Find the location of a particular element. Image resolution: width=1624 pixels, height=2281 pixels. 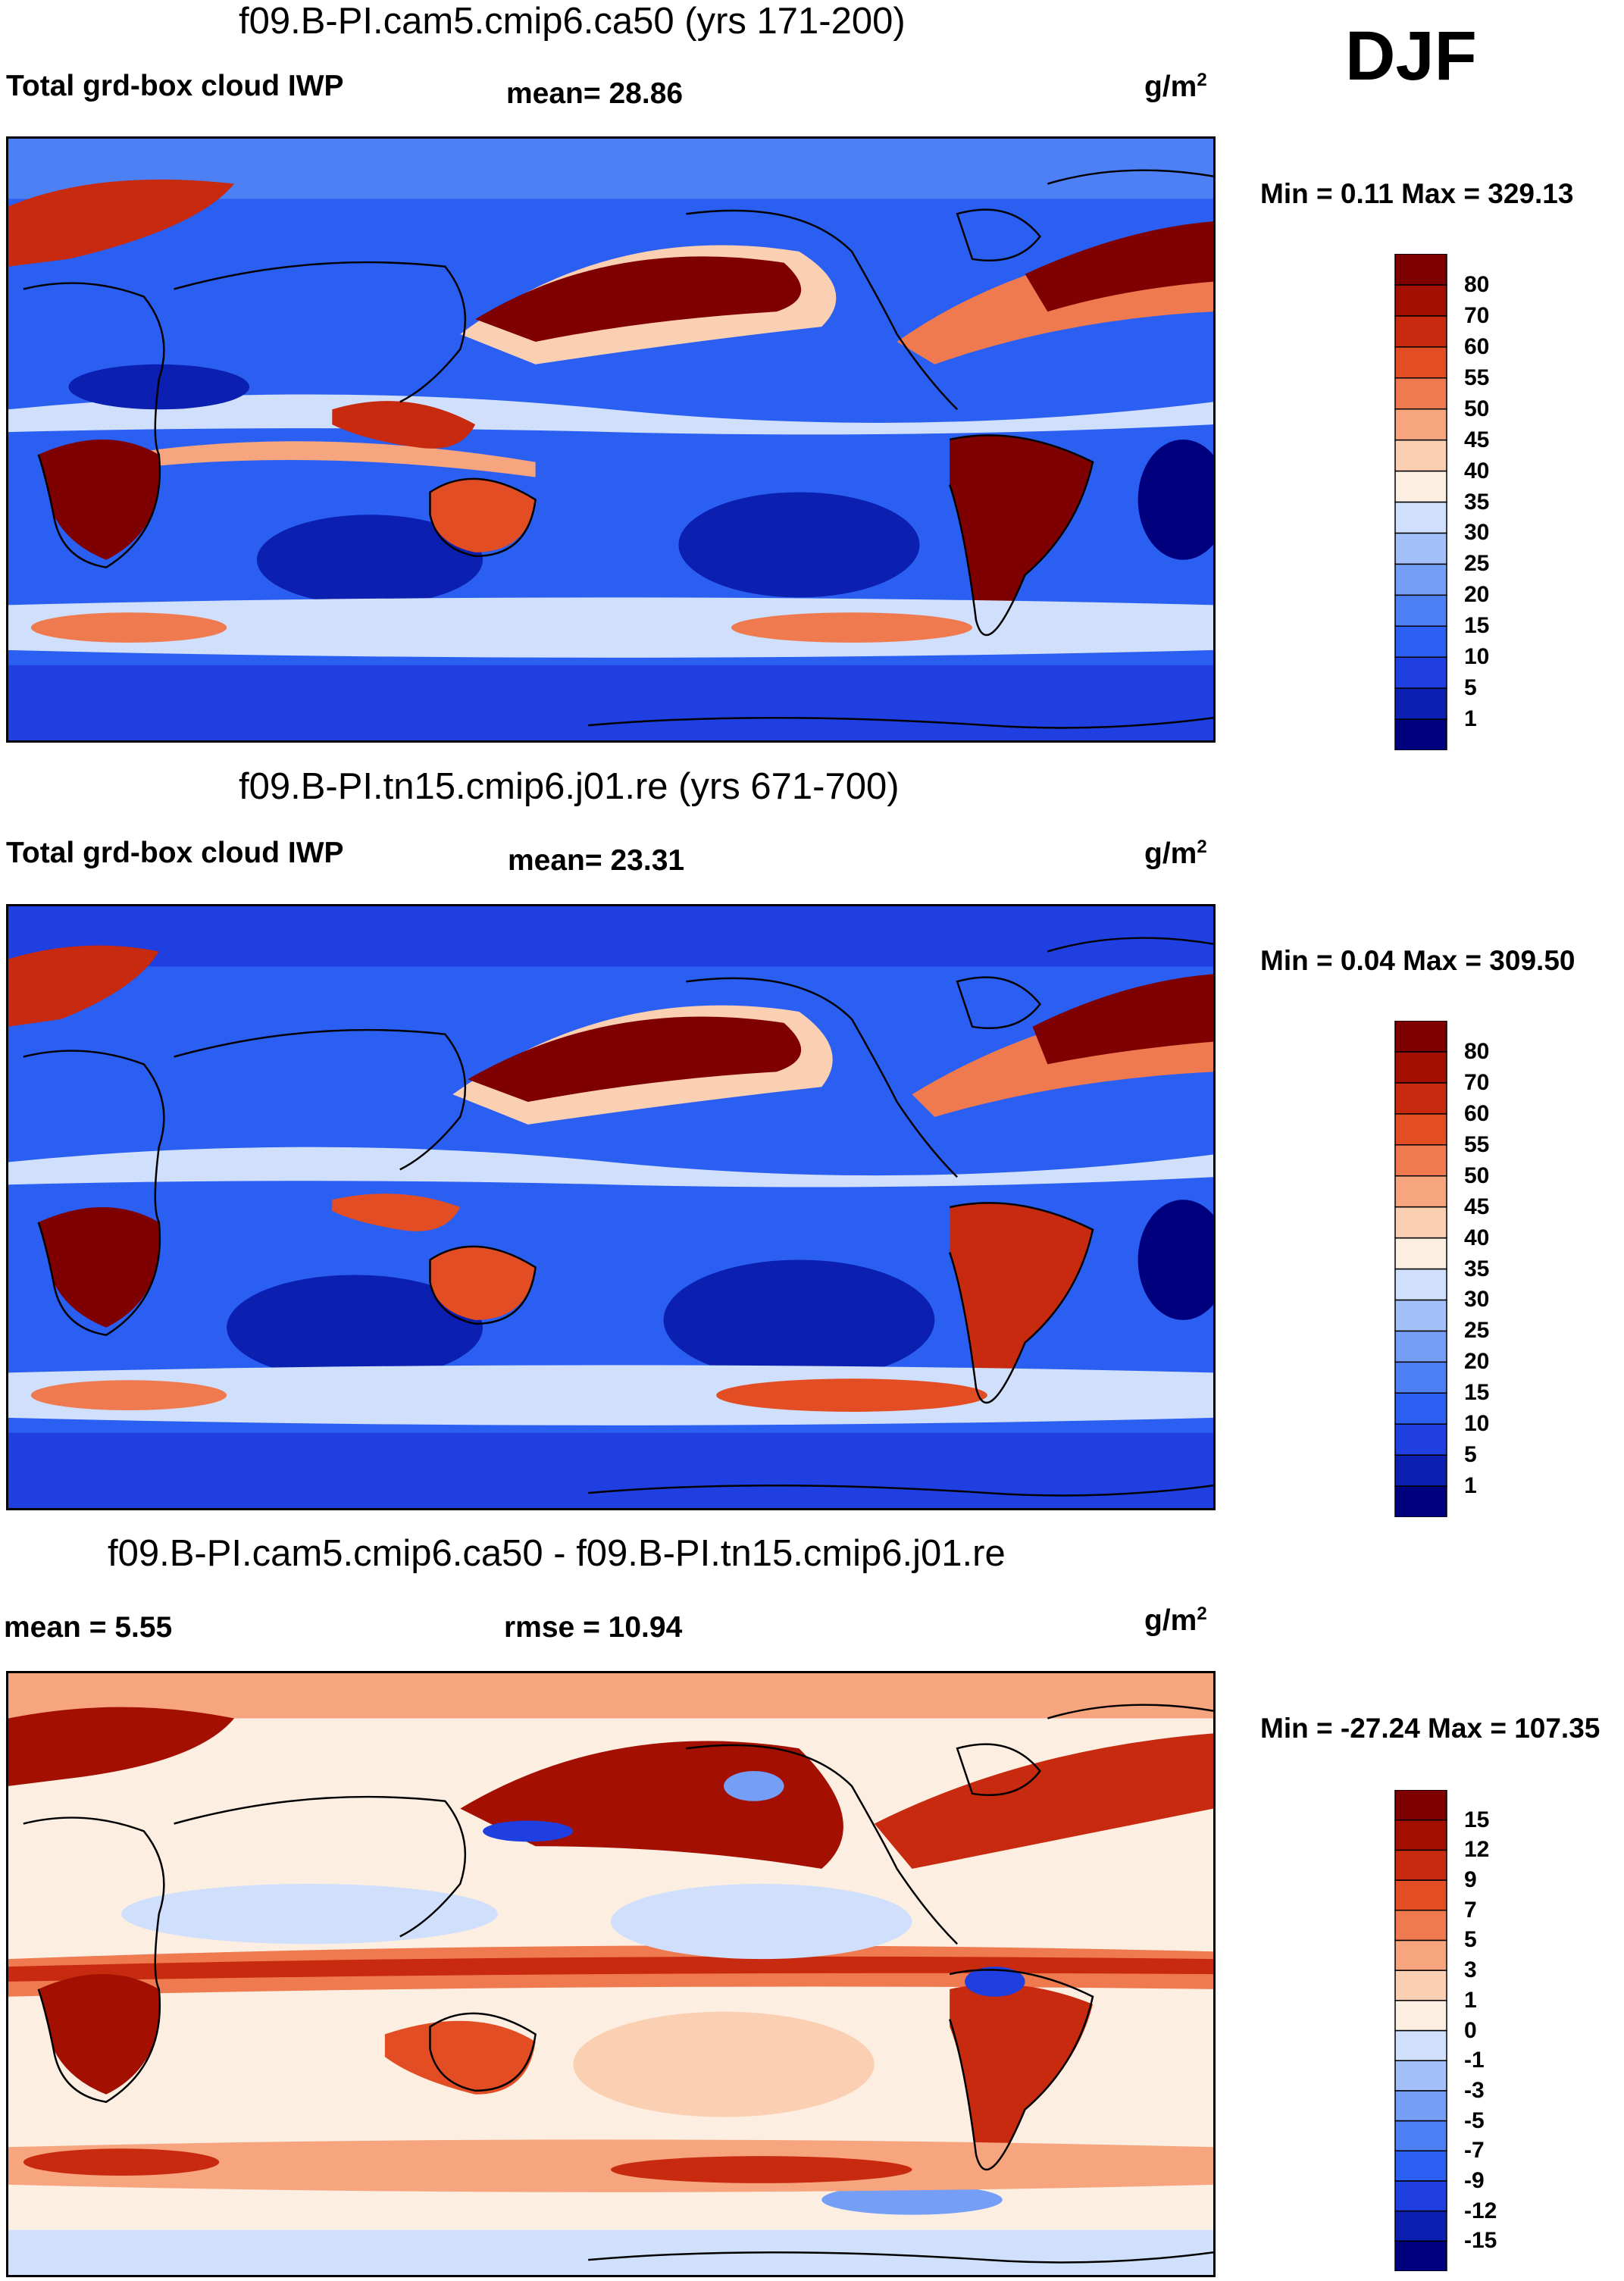

colorbar-tick-label: 7 is located at coordinates (1470, 1910).